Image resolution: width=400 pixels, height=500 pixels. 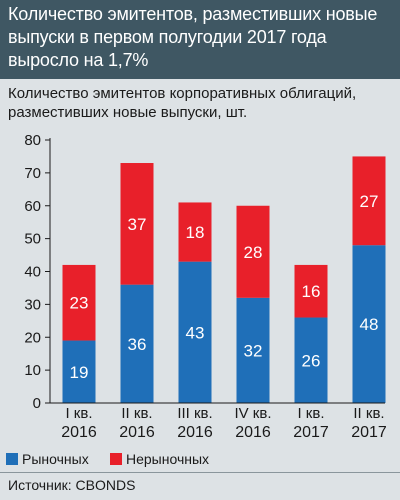 What do you see at coordinates (32, 140) in the screenshot?
I see `y-tick-label: 80` at bounding box center [32, 140].